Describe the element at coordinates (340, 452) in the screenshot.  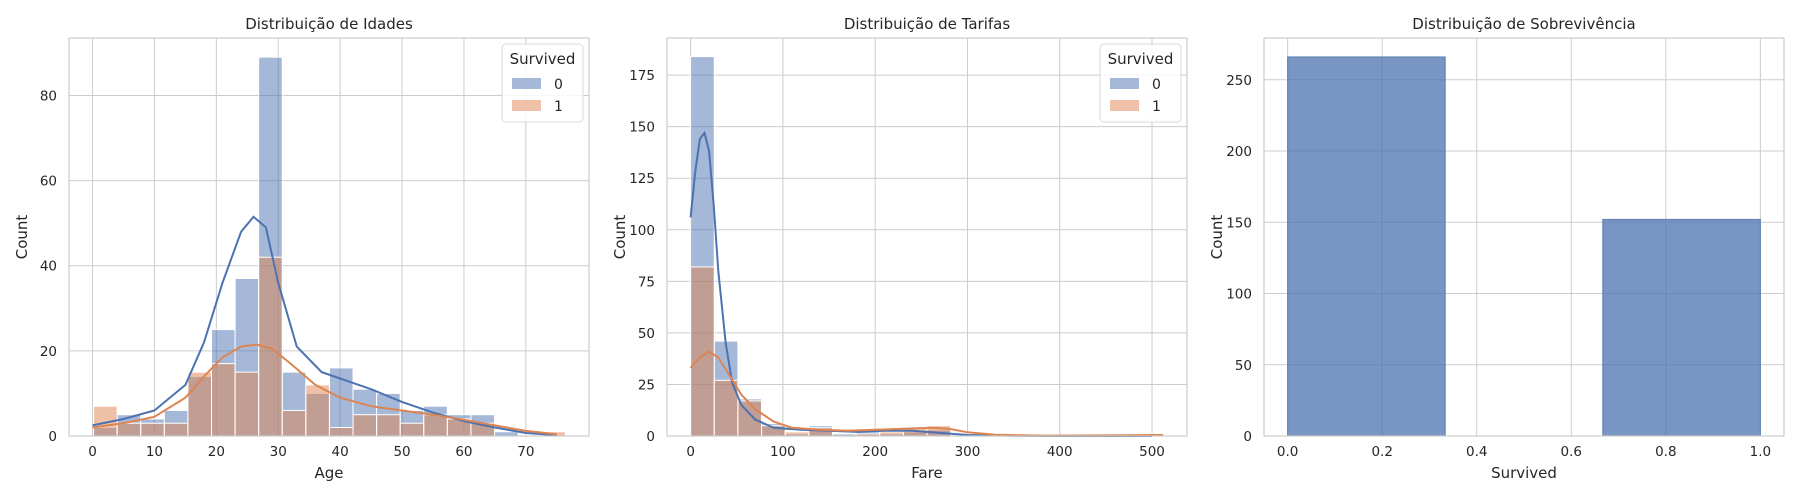
I see `x-tick-label: 40` at that location.